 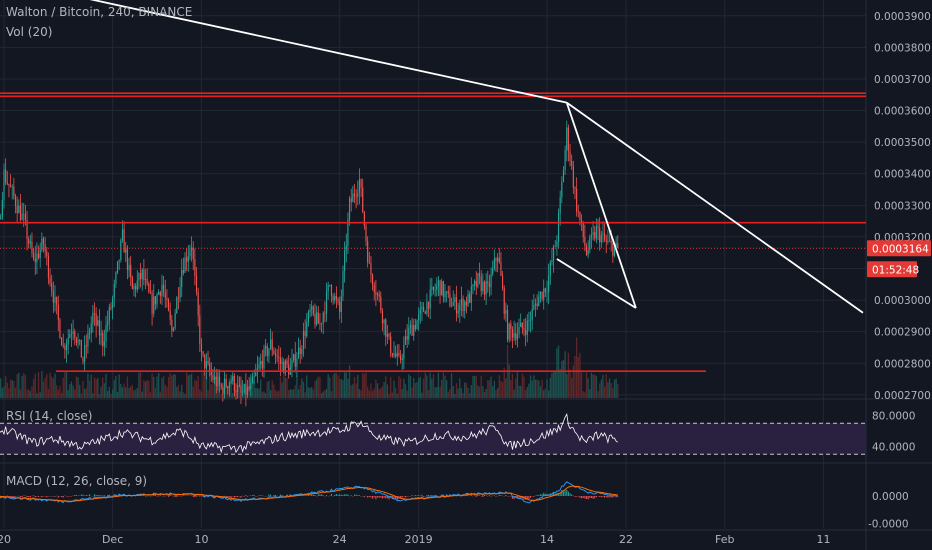 I want to click on symbol-legend: Walton / Bitcoin, 240, BINANCE, so click(x=99, y=12).